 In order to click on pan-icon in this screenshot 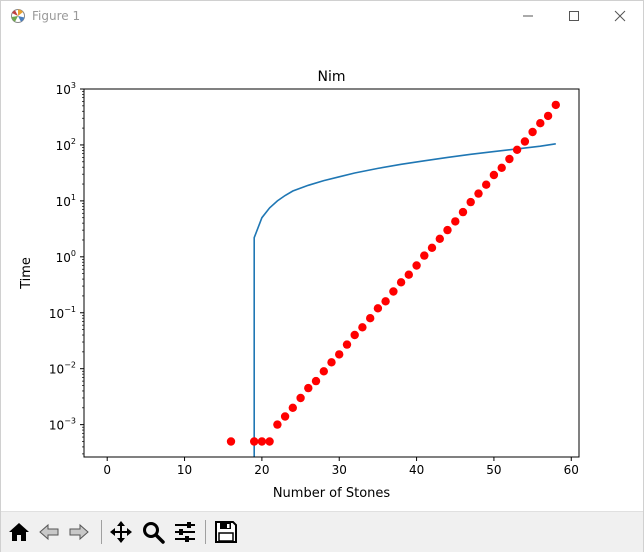, I will do `click(121, 532)`.